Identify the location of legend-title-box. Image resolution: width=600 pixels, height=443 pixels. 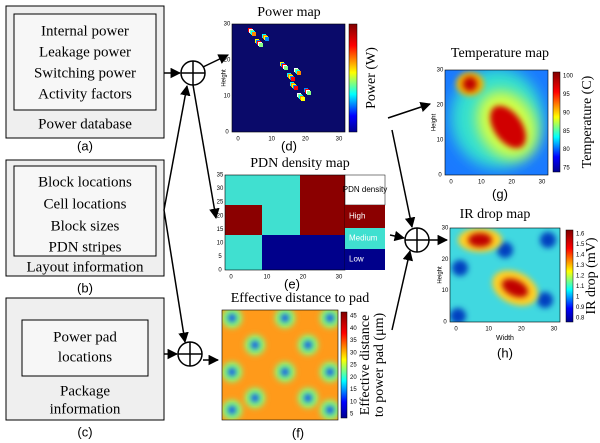
(365, 190).